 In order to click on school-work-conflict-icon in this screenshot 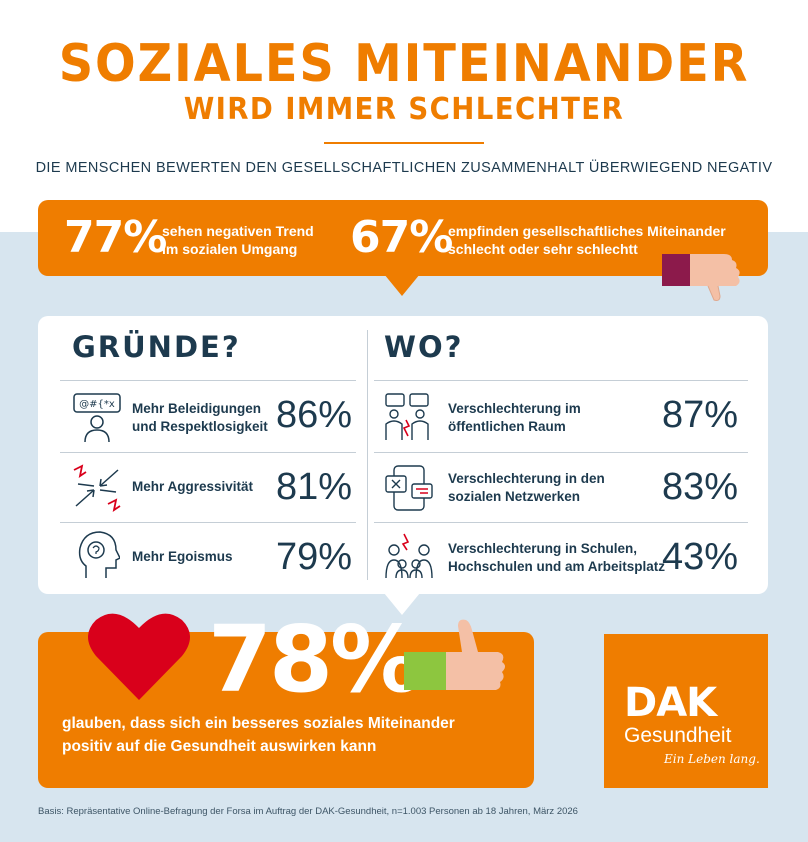, I will do `click(409, 556)`.